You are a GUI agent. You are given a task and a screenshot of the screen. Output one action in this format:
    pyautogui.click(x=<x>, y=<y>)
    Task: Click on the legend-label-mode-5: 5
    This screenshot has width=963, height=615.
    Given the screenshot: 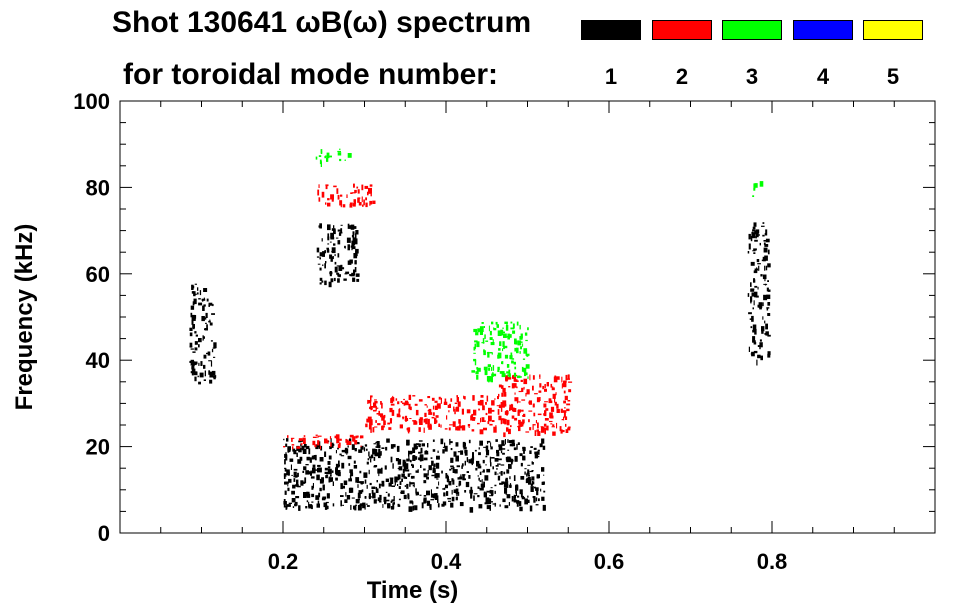 What is the action you would take?
    pyautogui.click(x=893, y=76)
    